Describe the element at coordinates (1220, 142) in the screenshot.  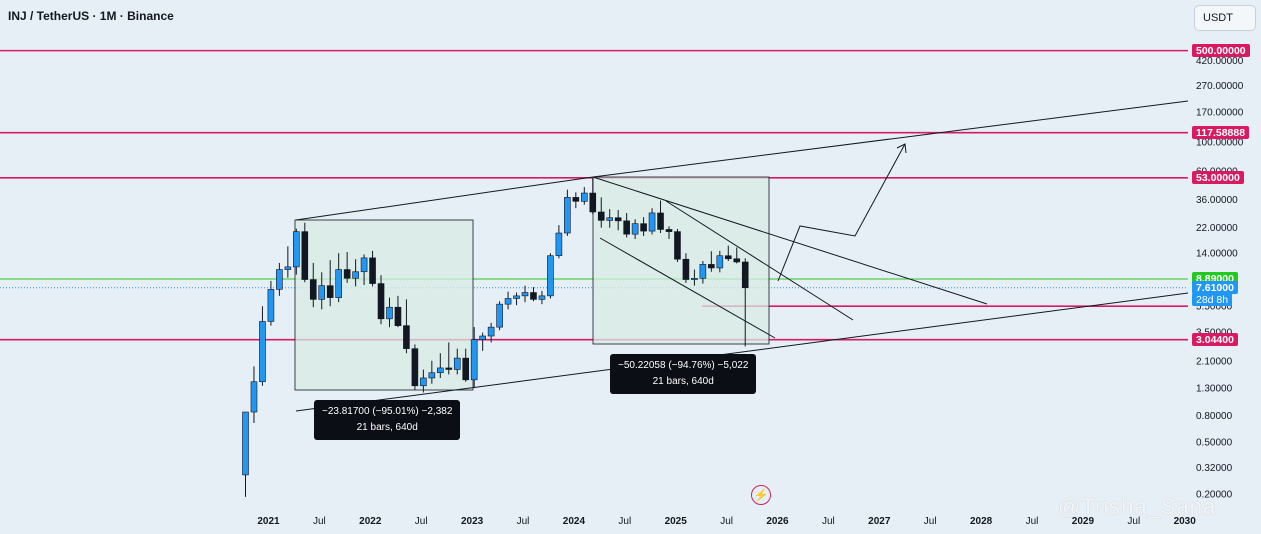
I see `price-axis-label-3: 100.00000` at that location.